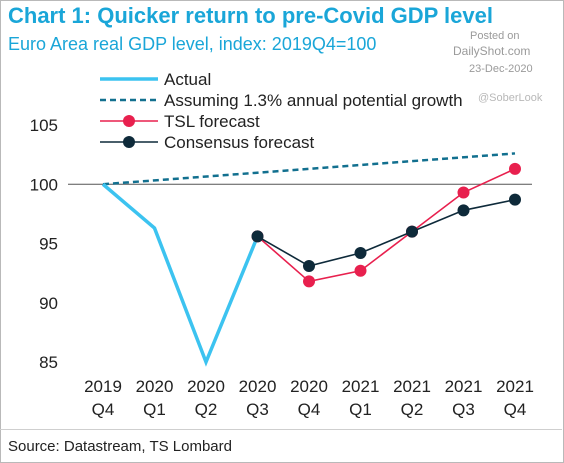  I want to click on x-tick-quarter-3: Q3, so click(257, 409).